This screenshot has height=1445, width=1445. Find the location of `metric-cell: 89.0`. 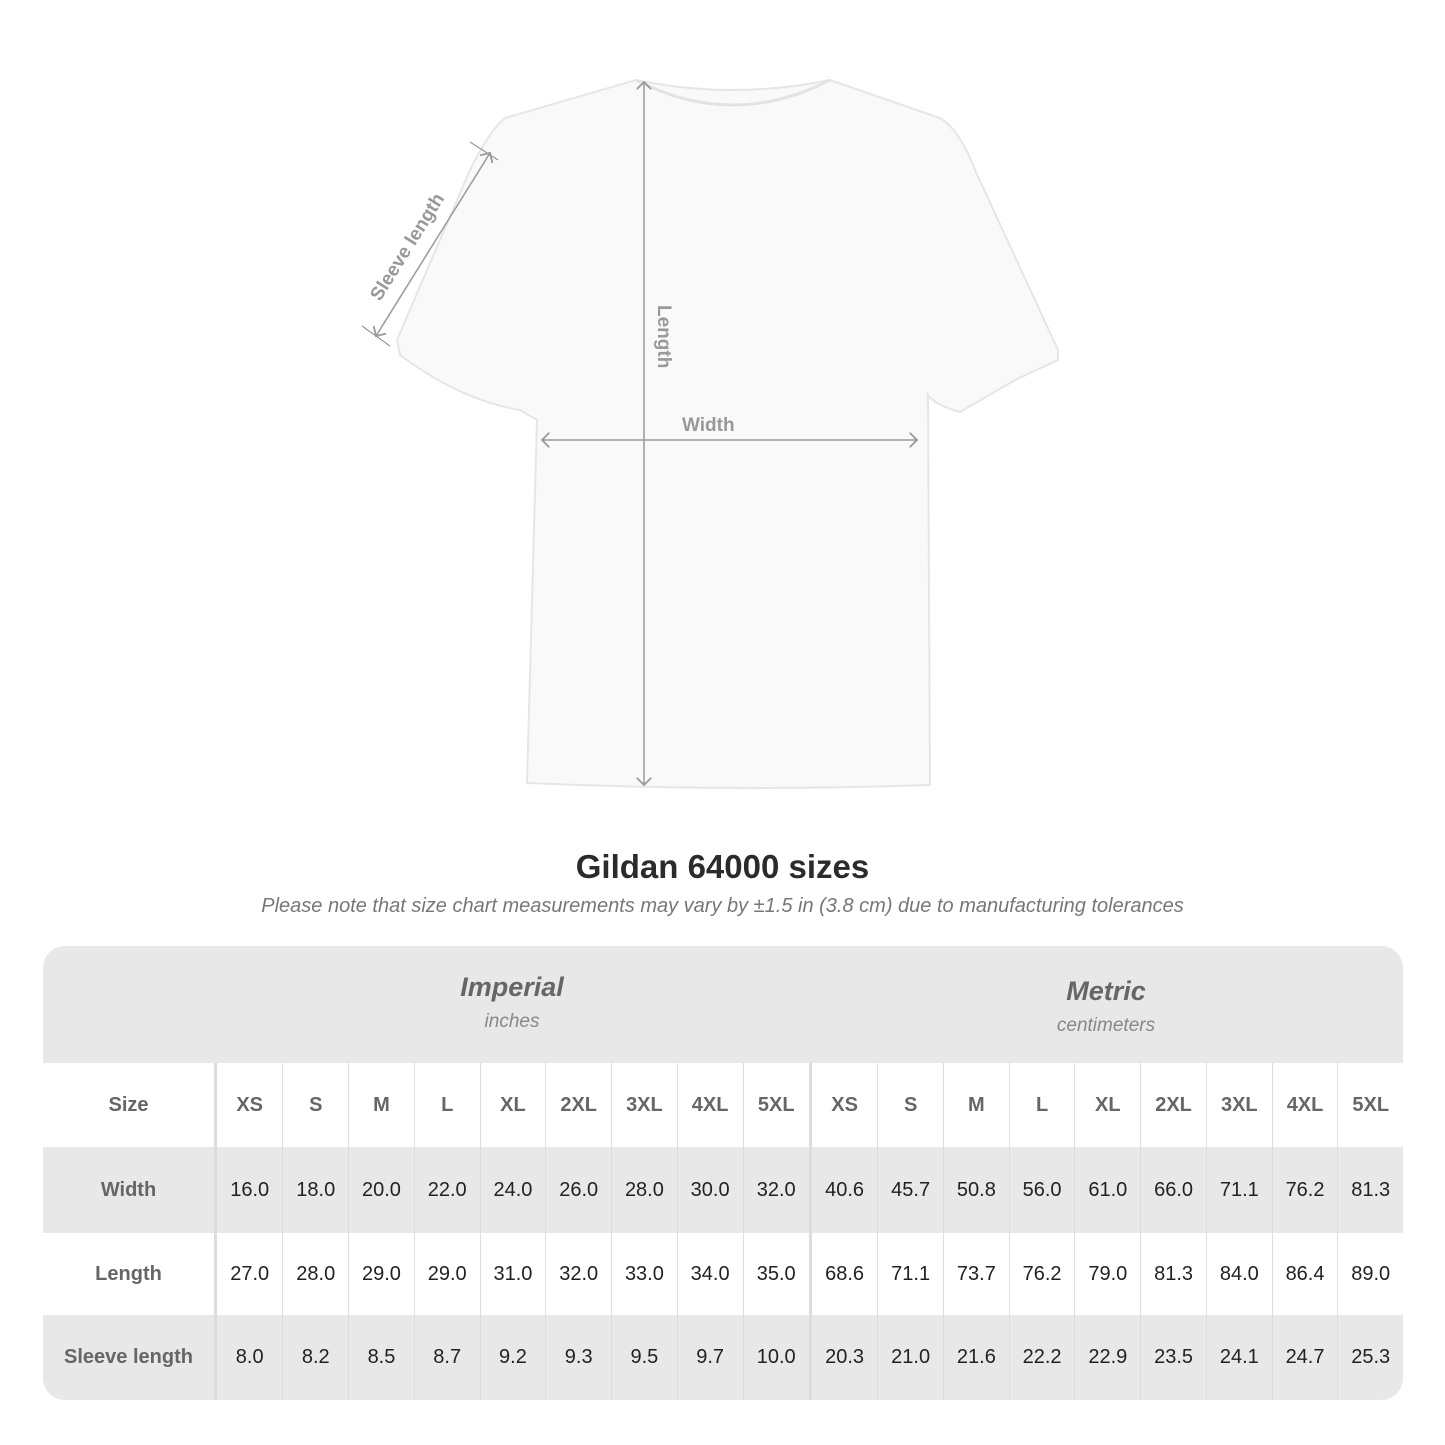

metric-cell: 89.0 is located at coordinates (1370, 1274).